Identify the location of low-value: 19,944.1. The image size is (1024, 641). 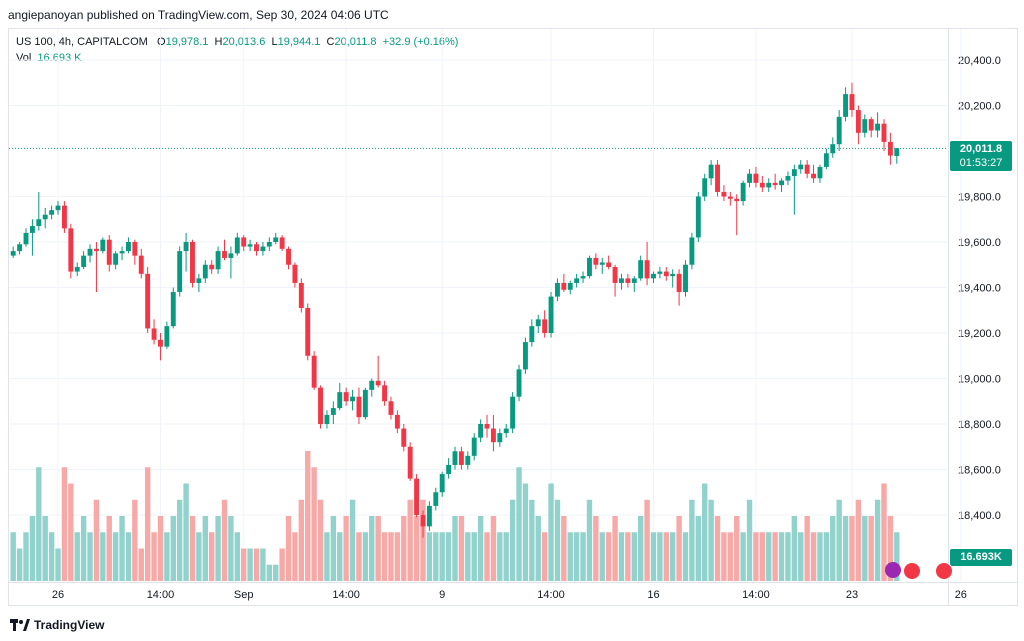
(299, 42).